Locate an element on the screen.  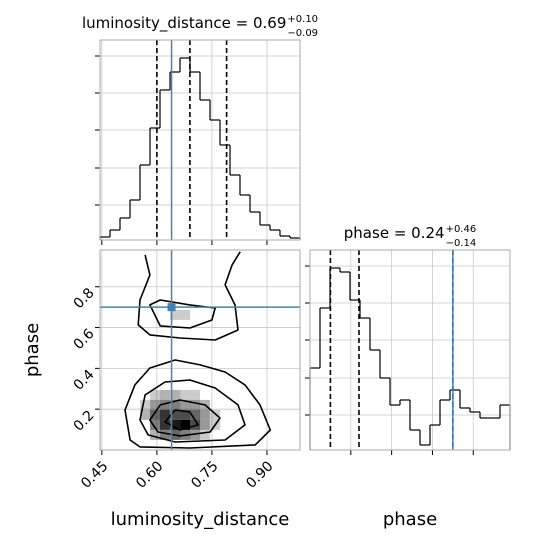
x-tick-label: 0.60 is located at coordinates (149, 474).